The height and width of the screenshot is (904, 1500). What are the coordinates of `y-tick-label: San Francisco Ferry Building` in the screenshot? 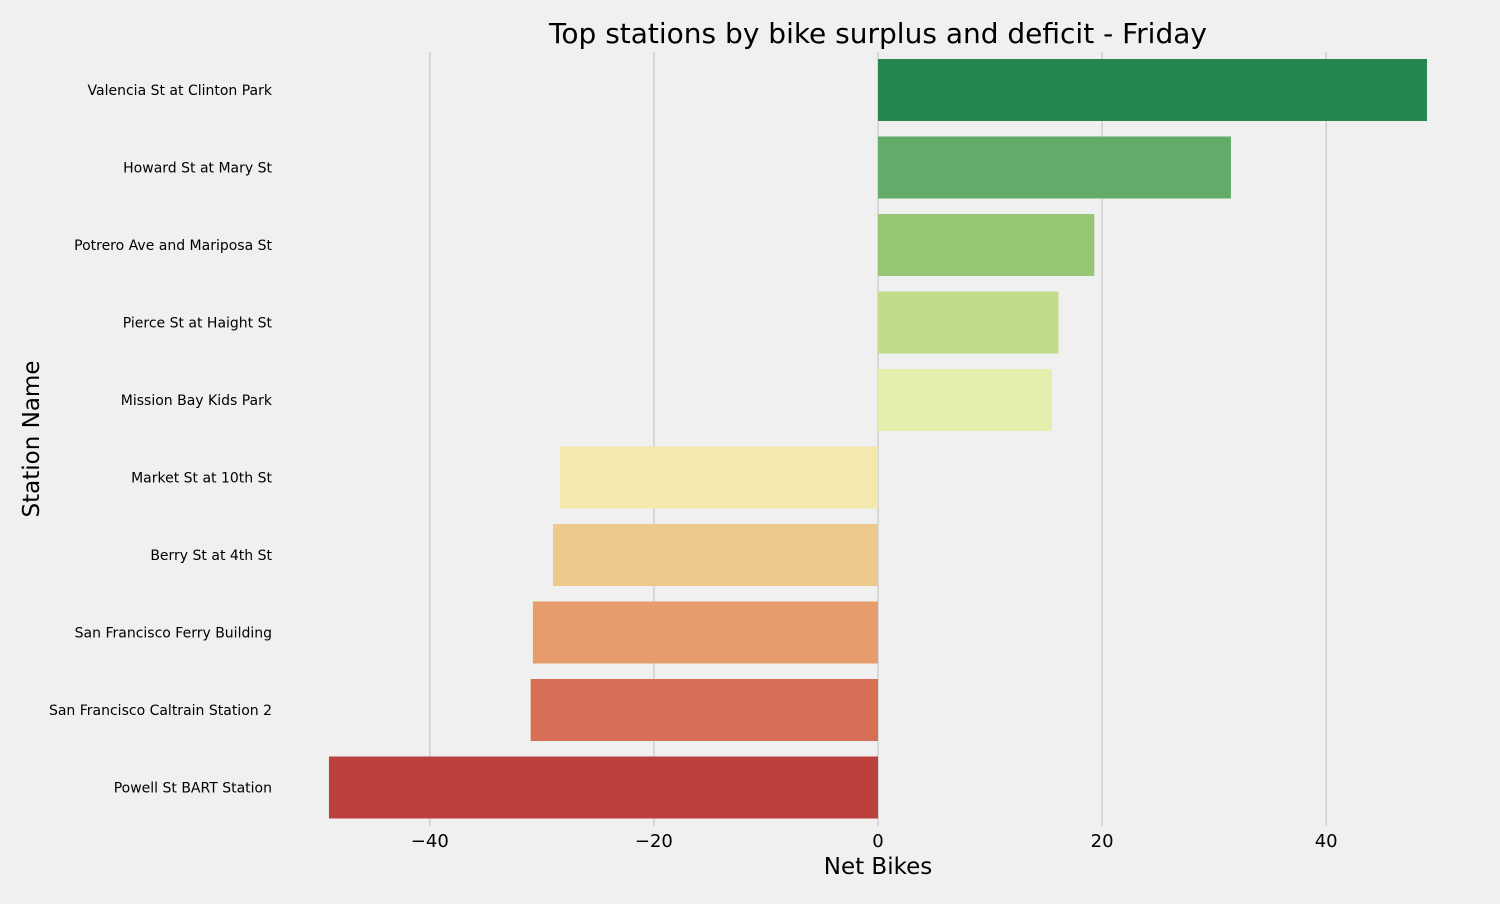 It's located at (173, 634).